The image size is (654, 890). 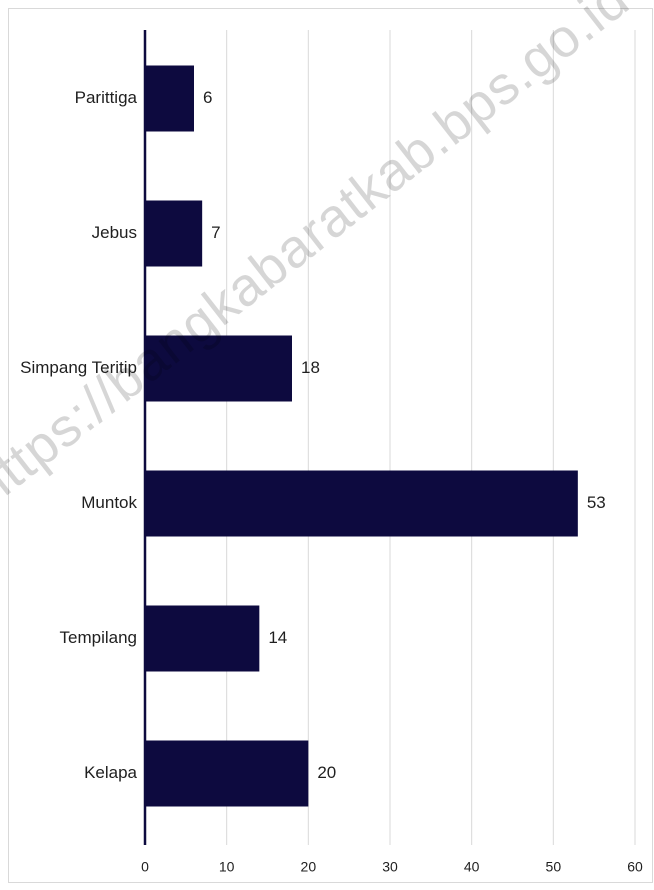 What do you see at coordinates (78, 367) in the screenshot?
I see `category-label: Simpang Teritip` at bounding box center [78, 367].